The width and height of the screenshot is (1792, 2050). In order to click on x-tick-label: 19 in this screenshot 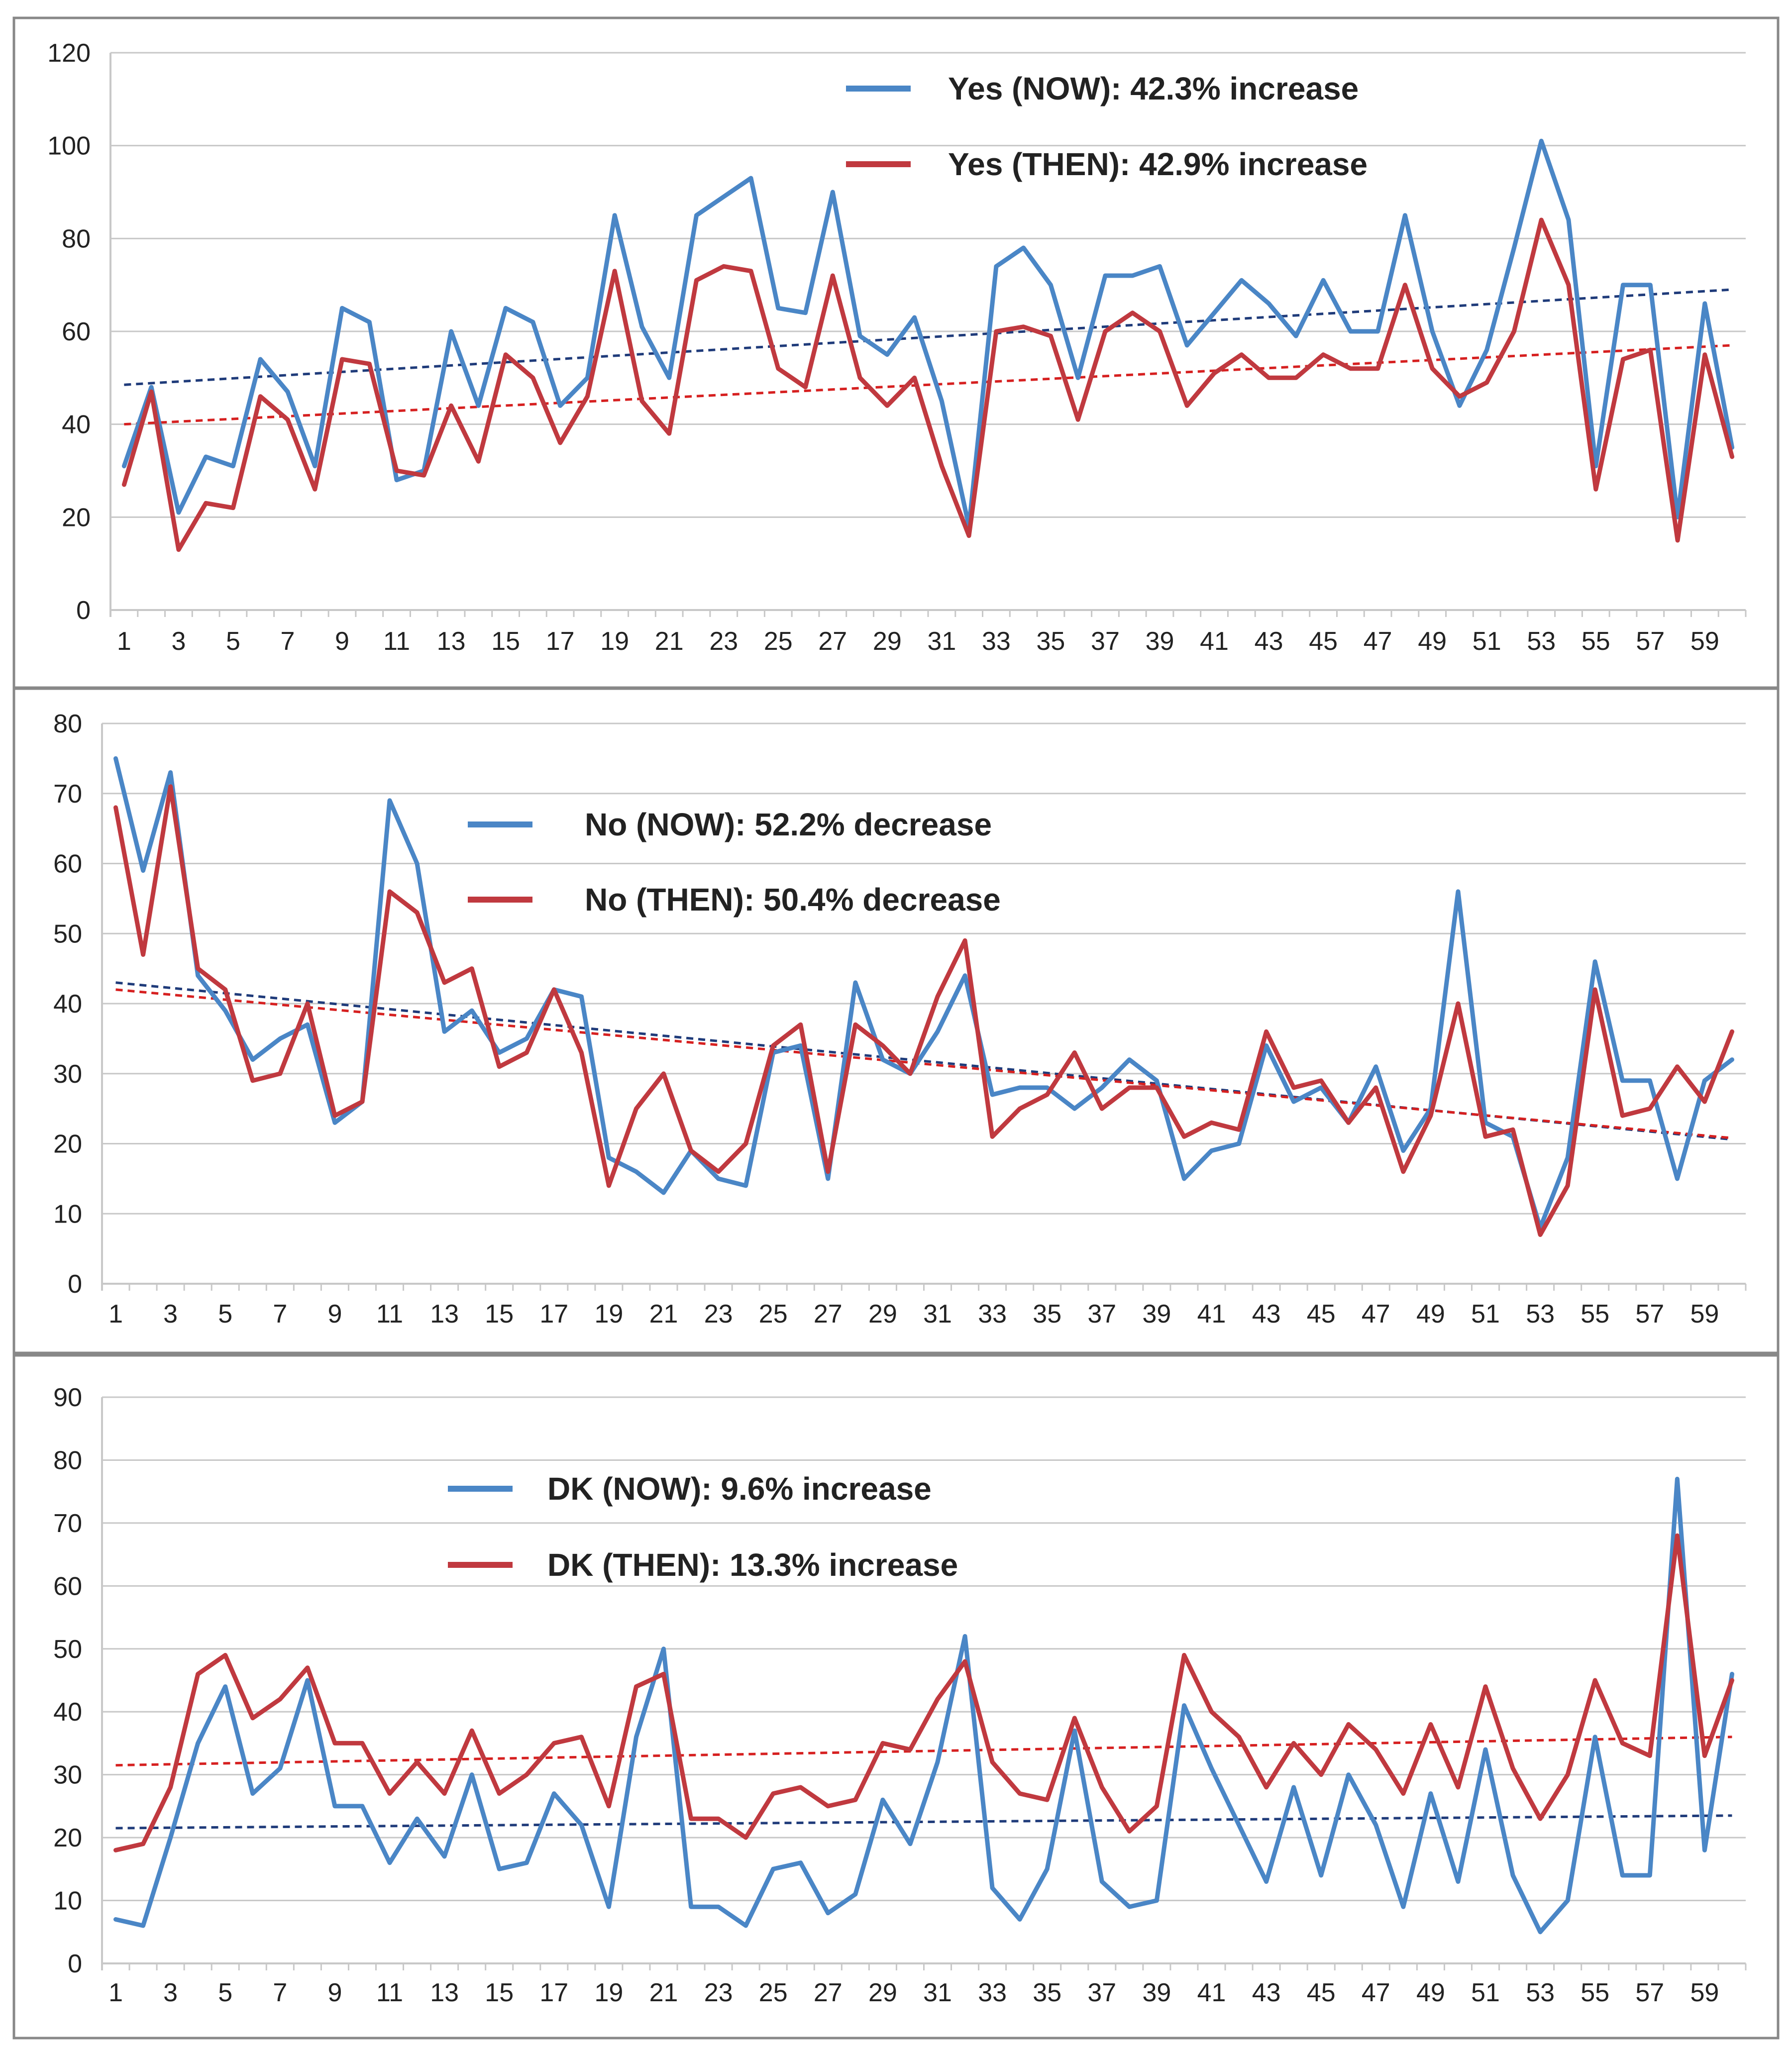, I will do `click(609, 1314)`.